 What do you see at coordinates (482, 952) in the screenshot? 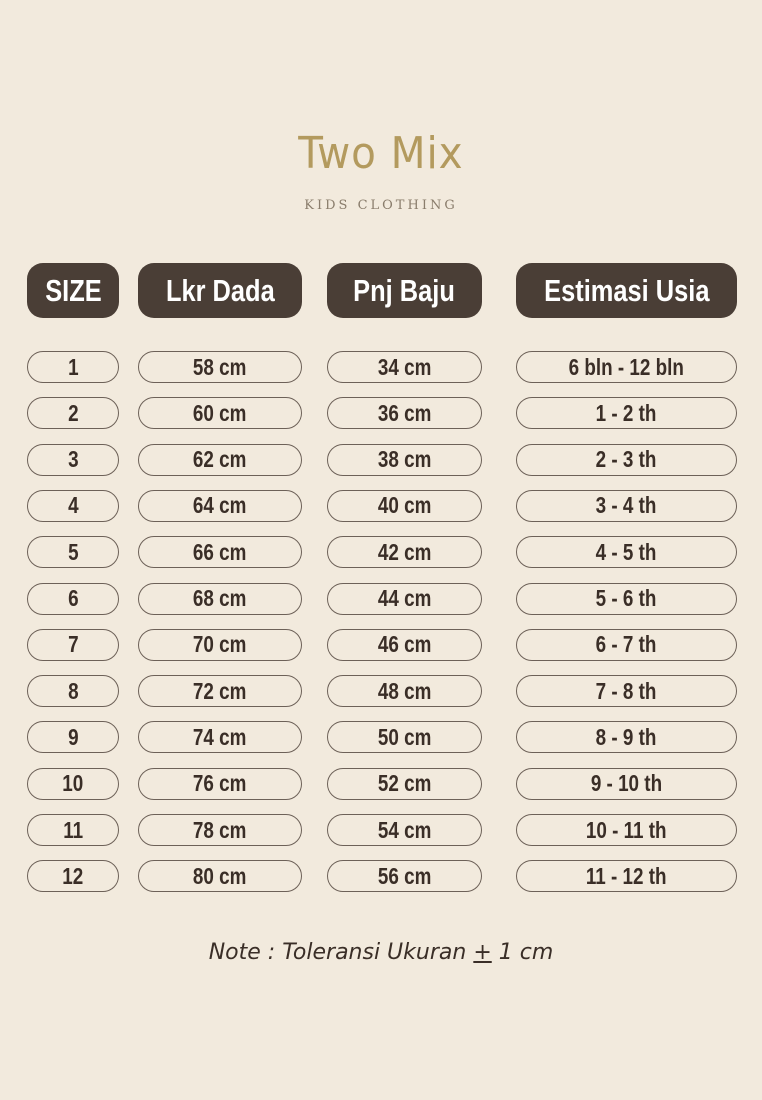
I see `plus-minus-symbol: +` at bounding box center [482, 952].